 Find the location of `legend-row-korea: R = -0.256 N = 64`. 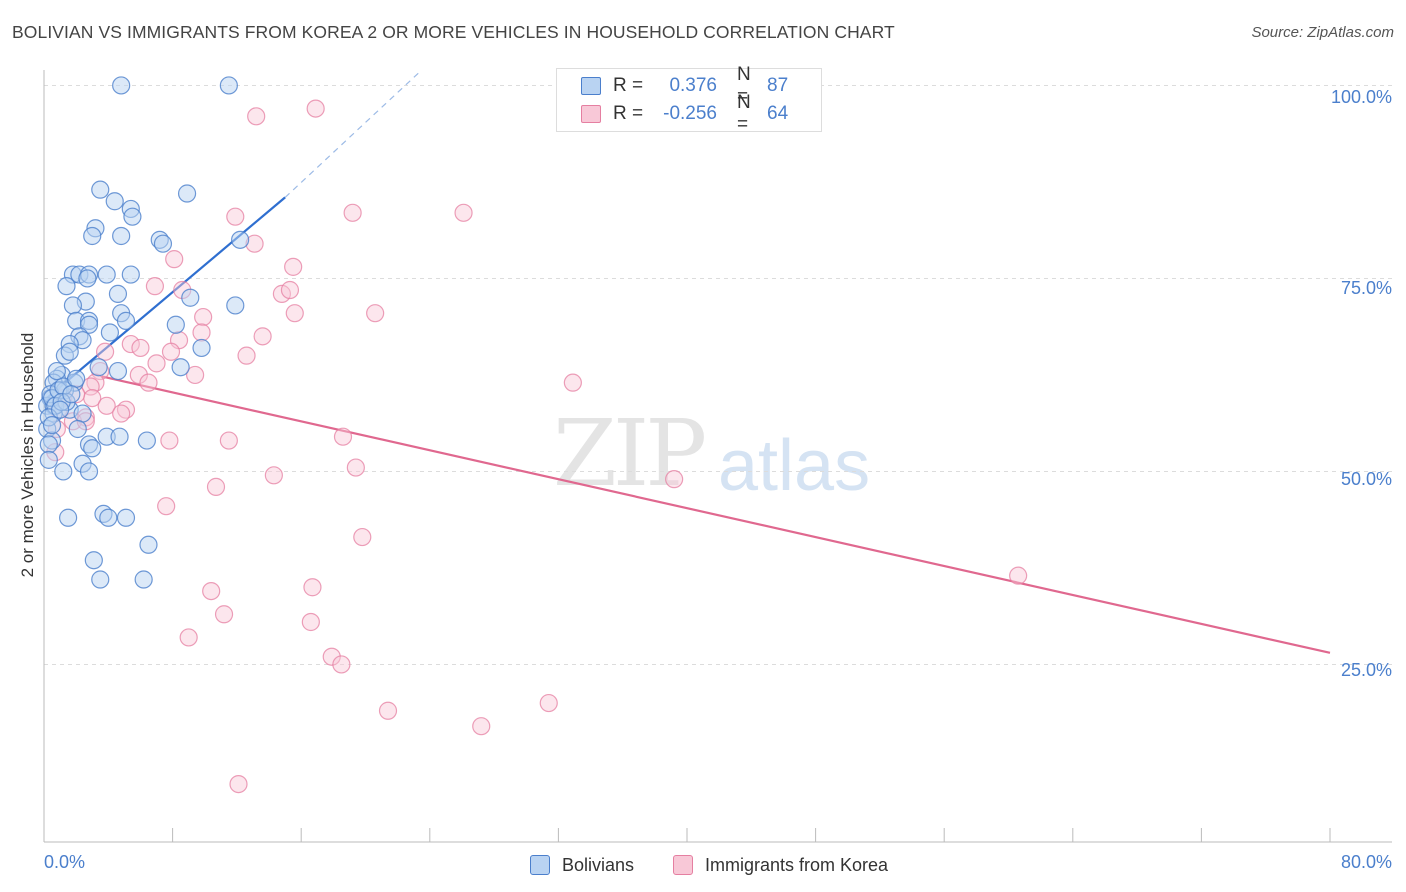

legend-row-korea: R = -0.256 N = 64 is located at coordinates (689, 113).